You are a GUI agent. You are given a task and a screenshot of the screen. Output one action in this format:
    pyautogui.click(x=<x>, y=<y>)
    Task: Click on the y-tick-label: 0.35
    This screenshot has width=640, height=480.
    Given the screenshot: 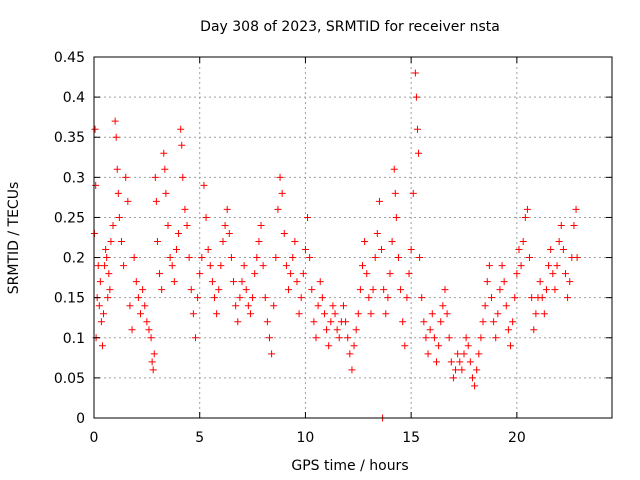 What is the action you would take?
    pyautogui.click(x=69, y=138)
    